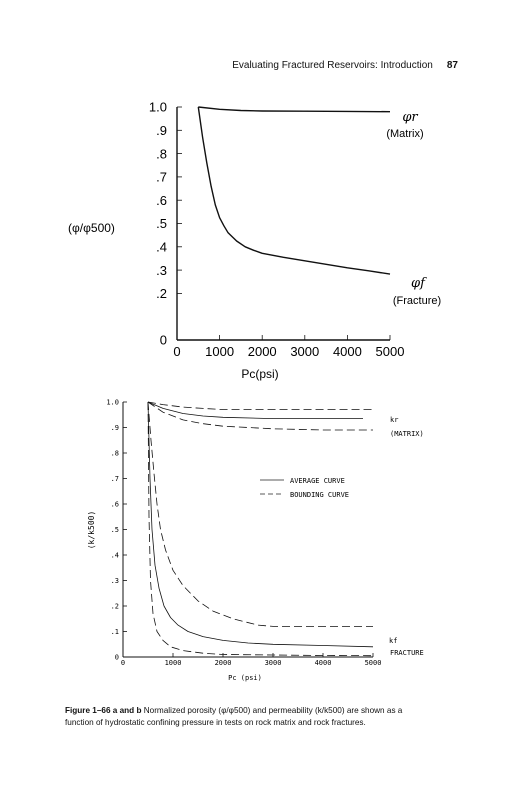  I want to click on a-y-tick-label: .4, so click(161, 246).